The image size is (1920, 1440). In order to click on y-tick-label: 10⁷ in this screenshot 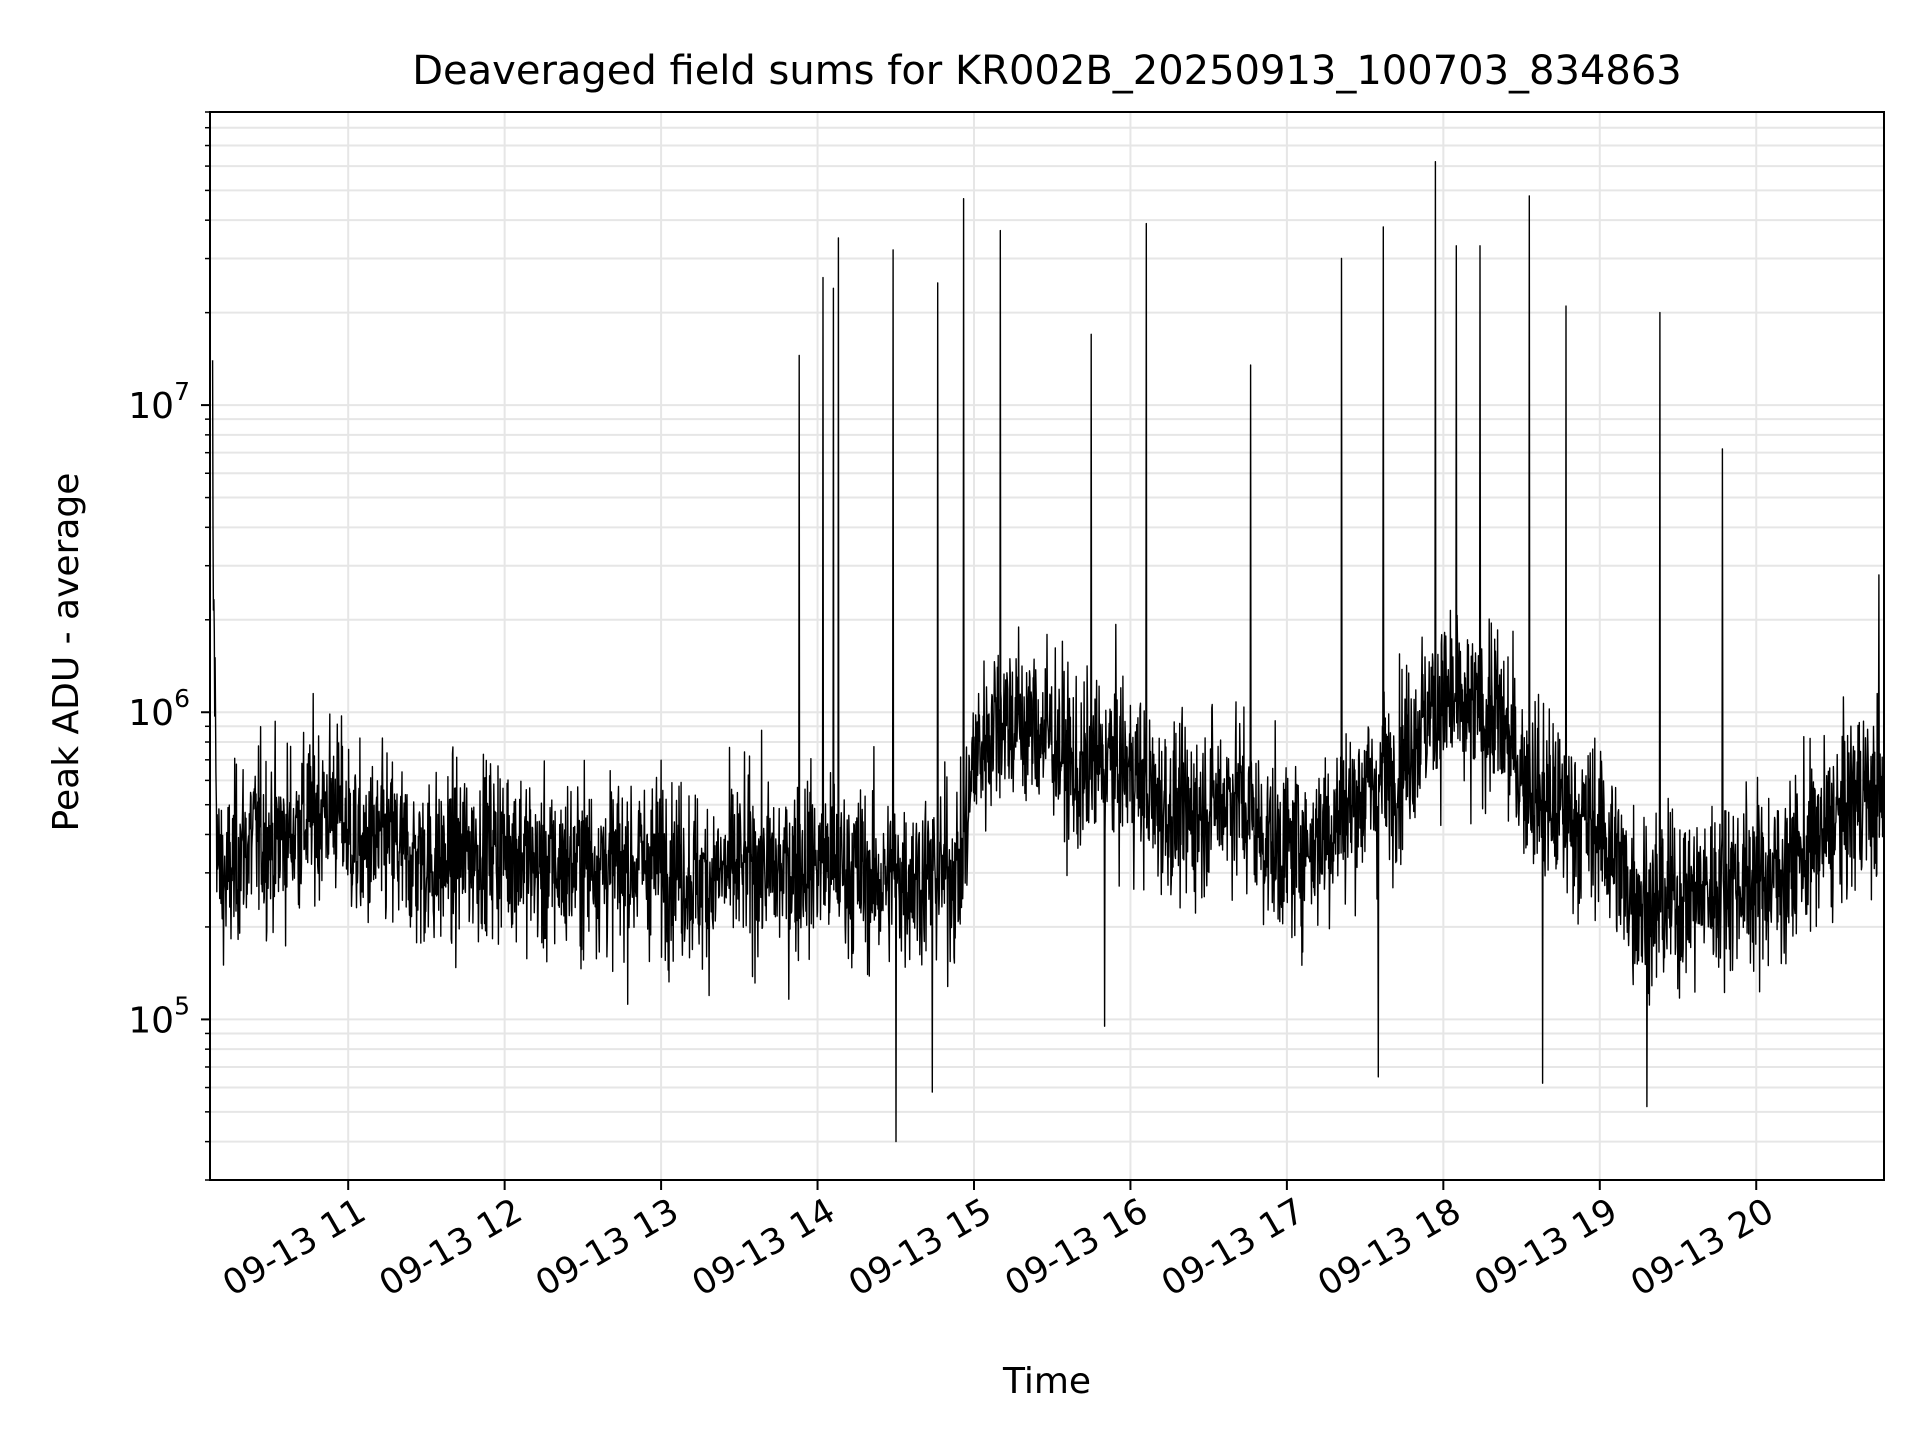, I will do `click(159, 402)`.